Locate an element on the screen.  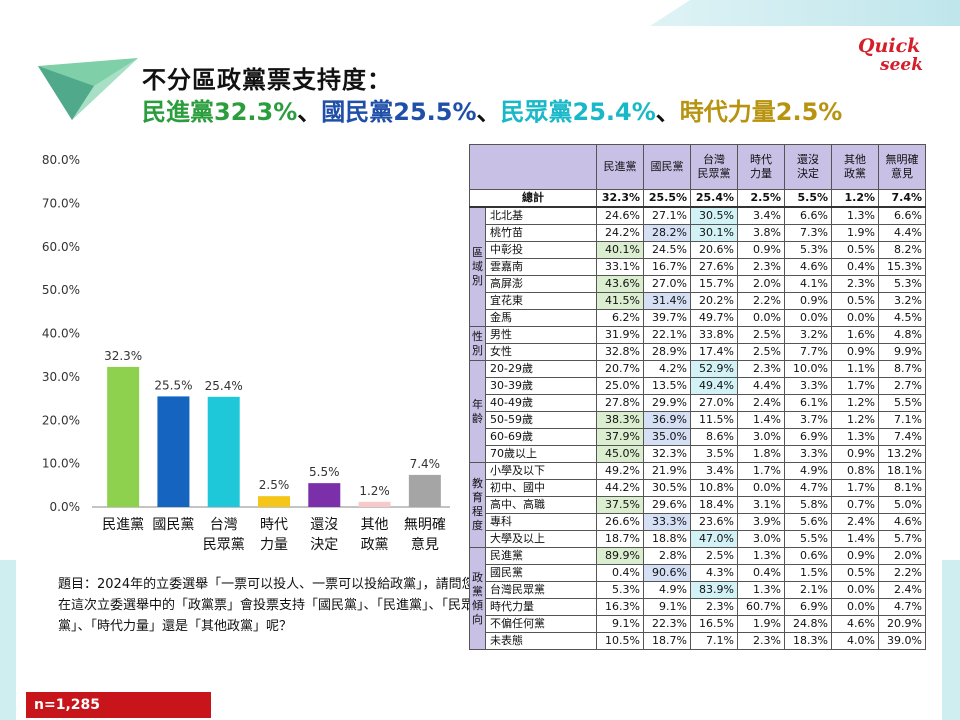
table-cell: 1.5% is located at coordinates (808, 573).